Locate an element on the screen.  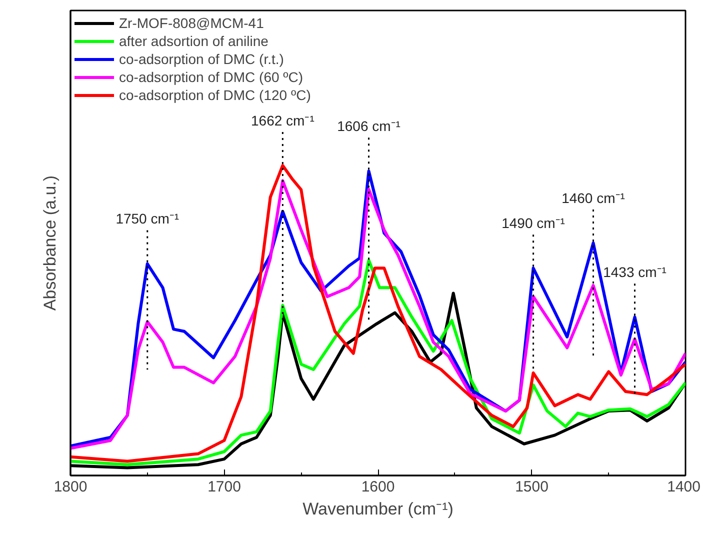
x-tick-label: 1700 is located at coordinates (224, 487).